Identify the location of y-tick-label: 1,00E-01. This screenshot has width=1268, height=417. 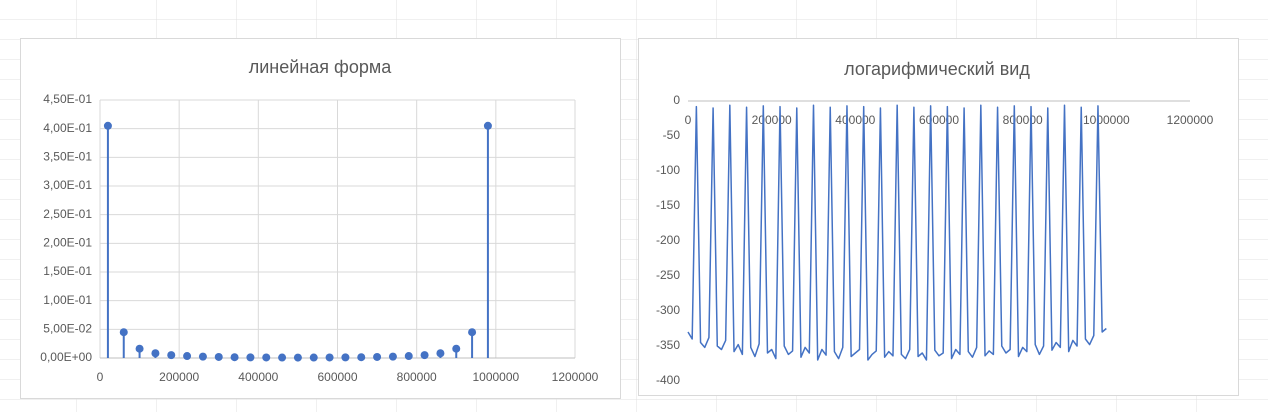
(67, 300).